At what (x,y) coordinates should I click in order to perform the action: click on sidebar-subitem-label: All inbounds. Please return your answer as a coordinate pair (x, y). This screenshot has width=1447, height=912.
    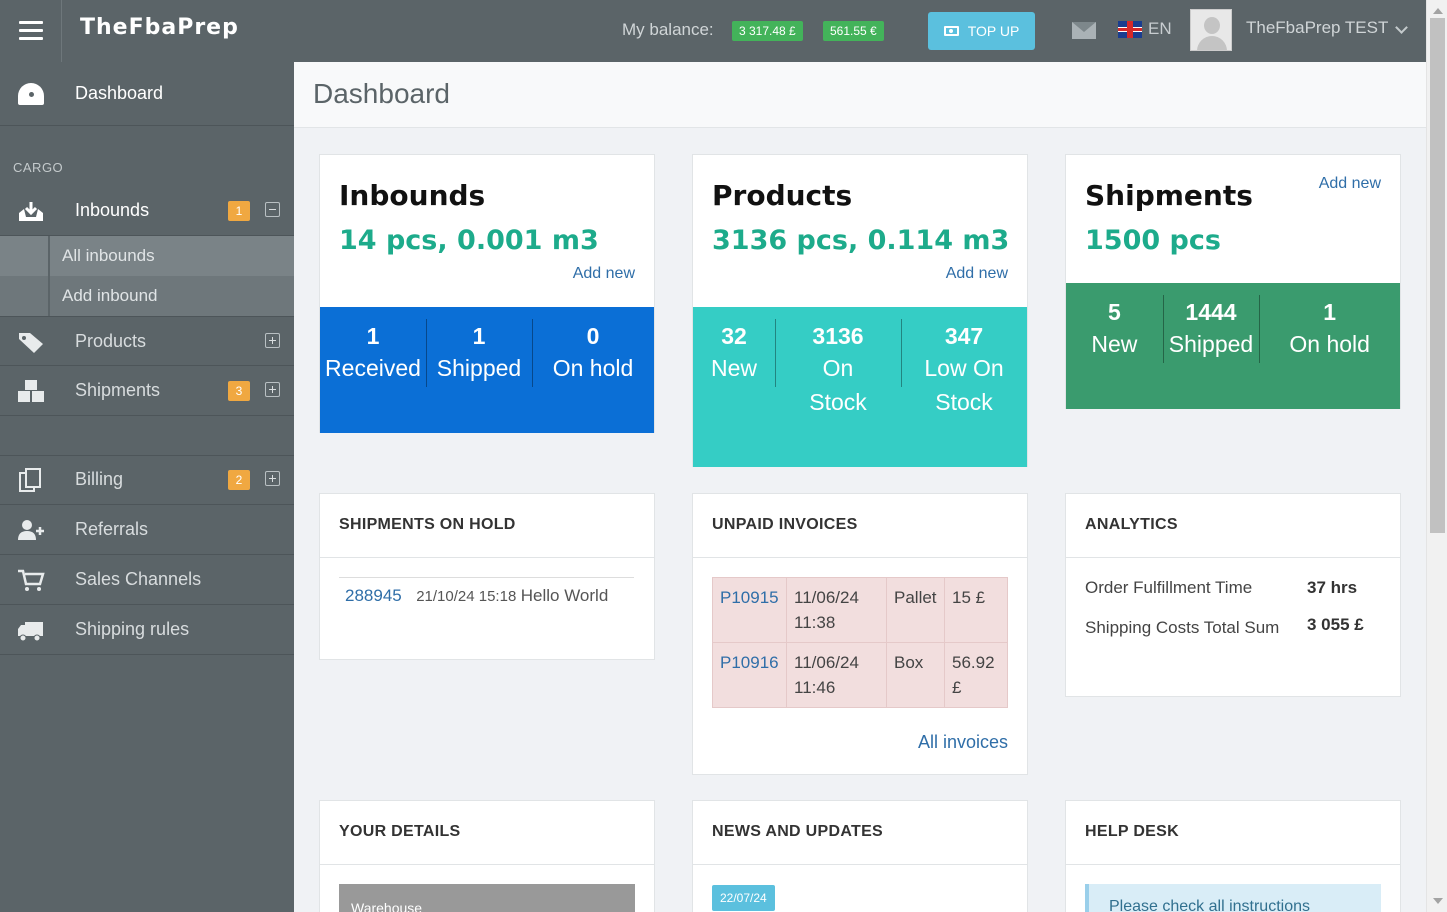
    Looking at the image, I should click on (108, 255).